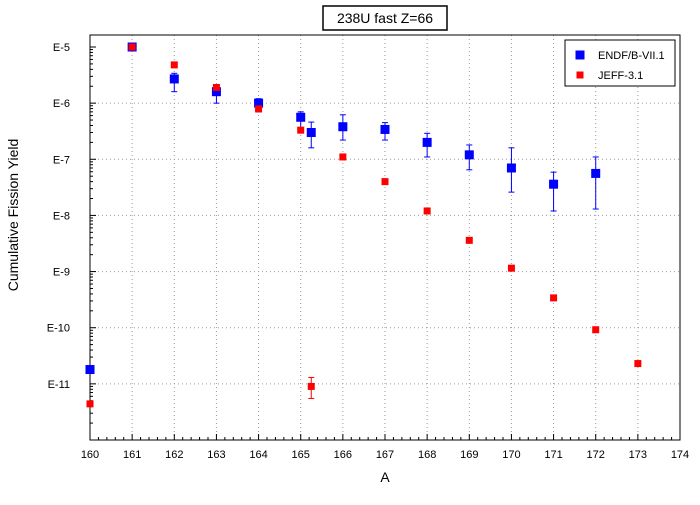 This screenshot has width=700, height=505. What do you see at coordinates (596, 455) in the screenshot?
I see `x-tick-label: 172` at bounding box center [596, 455].